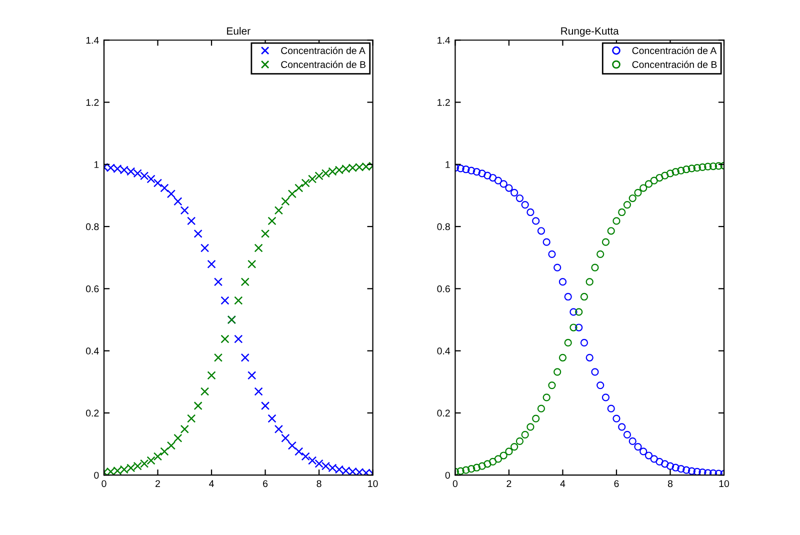 The width and height of the screenshot is (800, 535). I want to click on chart-title: Euler, so click(238, 31).